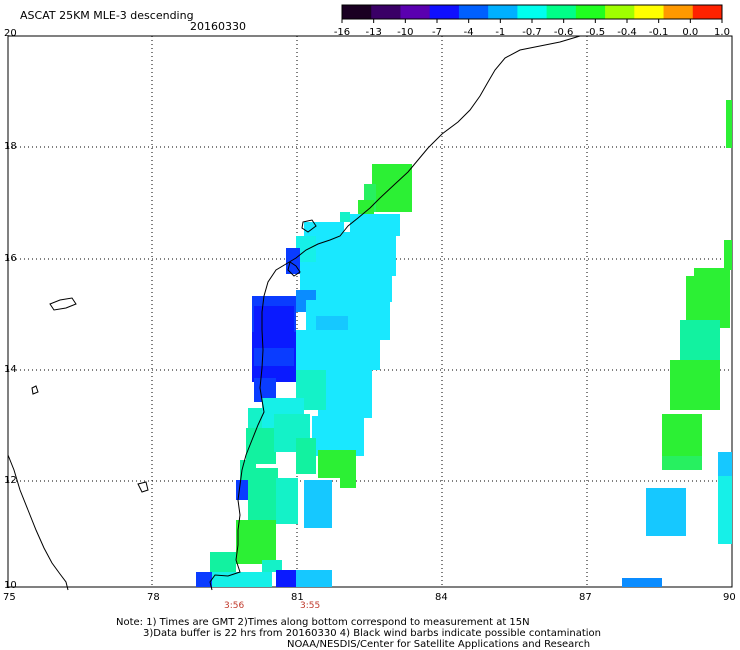 Image resolution: width=740 pixels, height=650 pixels. Describe the element at coordinates (153, 597) in the screenshot. I see `lon-label-78: 78` at that location.